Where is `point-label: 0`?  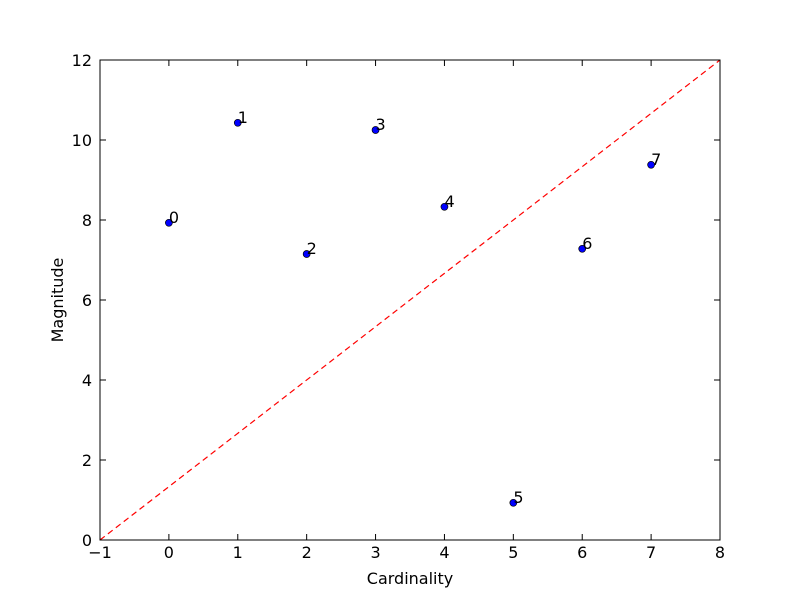
point-label: 0 is located at coordinates (174, 217).